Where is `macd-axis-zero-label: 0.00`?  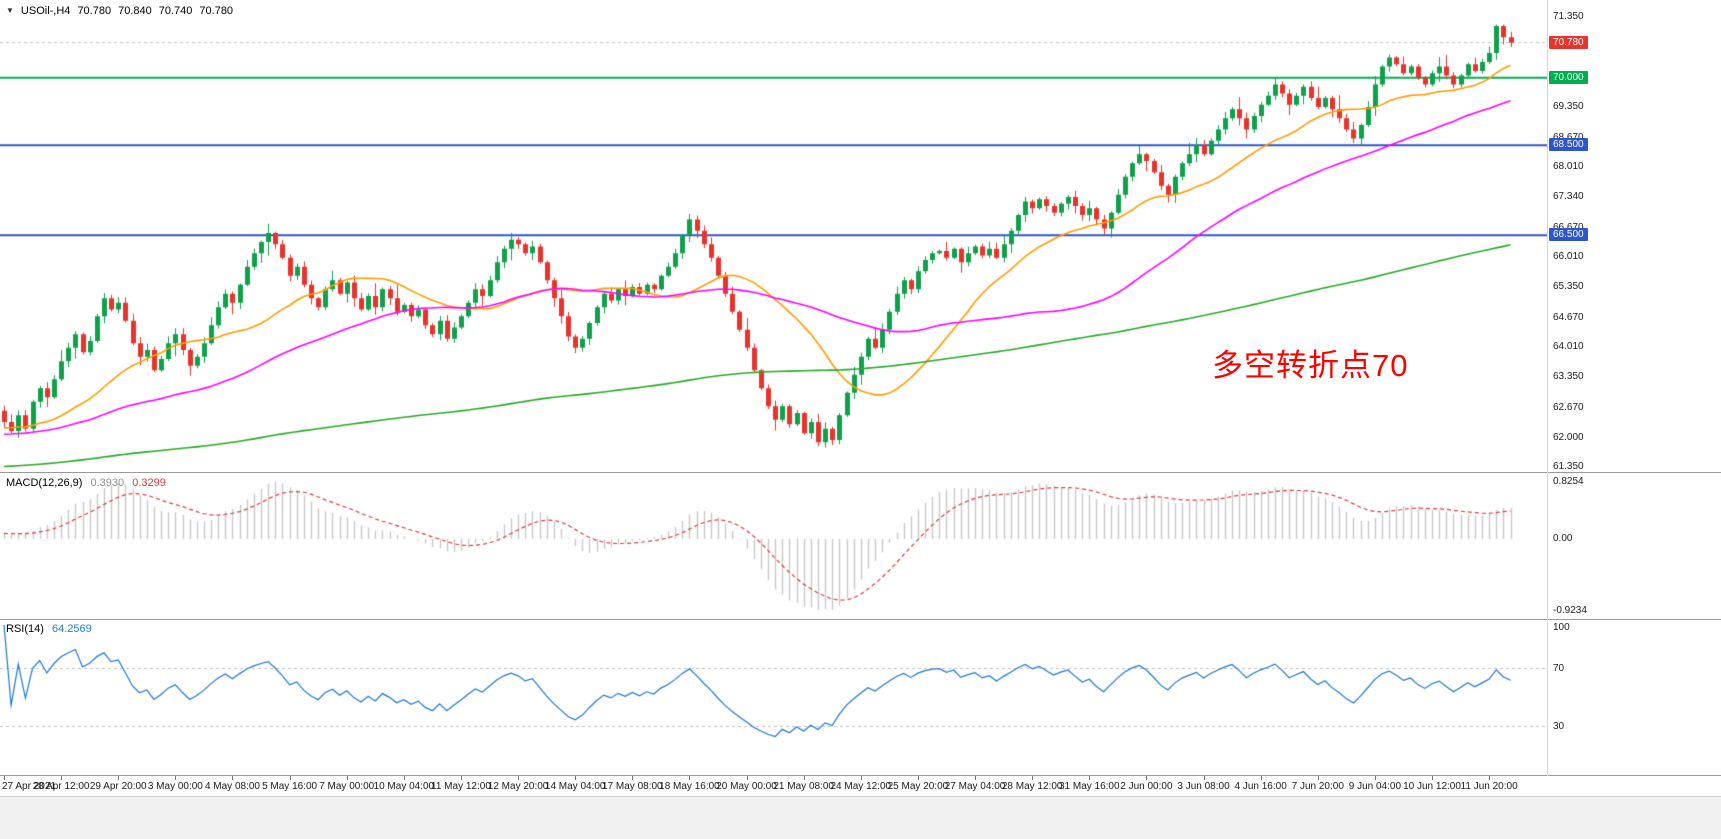 macd-axis-zero-label: 0.00 is located at coordinates (1563, 538).